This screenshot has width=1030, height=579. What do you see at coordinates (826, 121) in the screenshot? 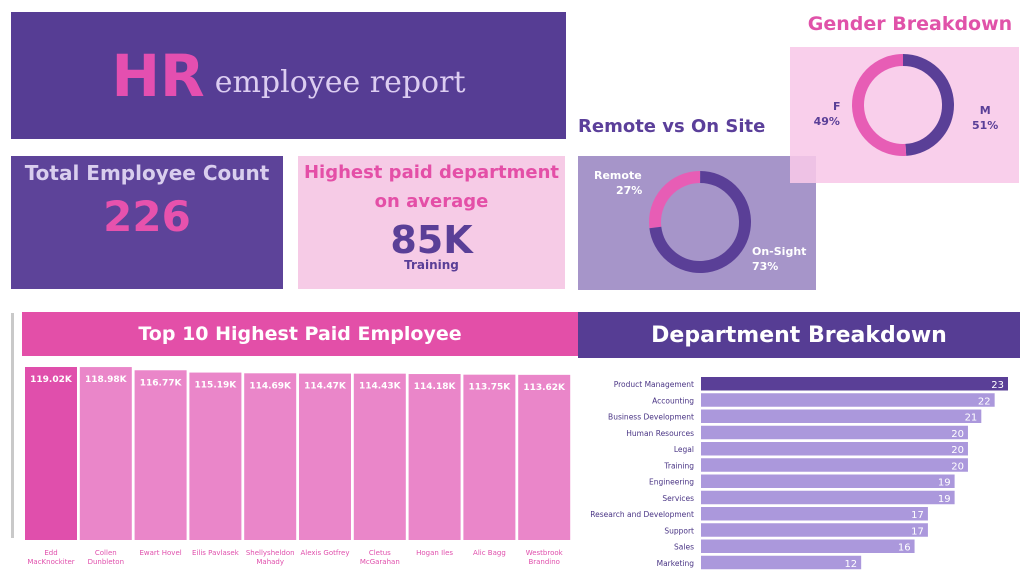
I see `female-label-value: 49%` at bounding box center [826, 121].